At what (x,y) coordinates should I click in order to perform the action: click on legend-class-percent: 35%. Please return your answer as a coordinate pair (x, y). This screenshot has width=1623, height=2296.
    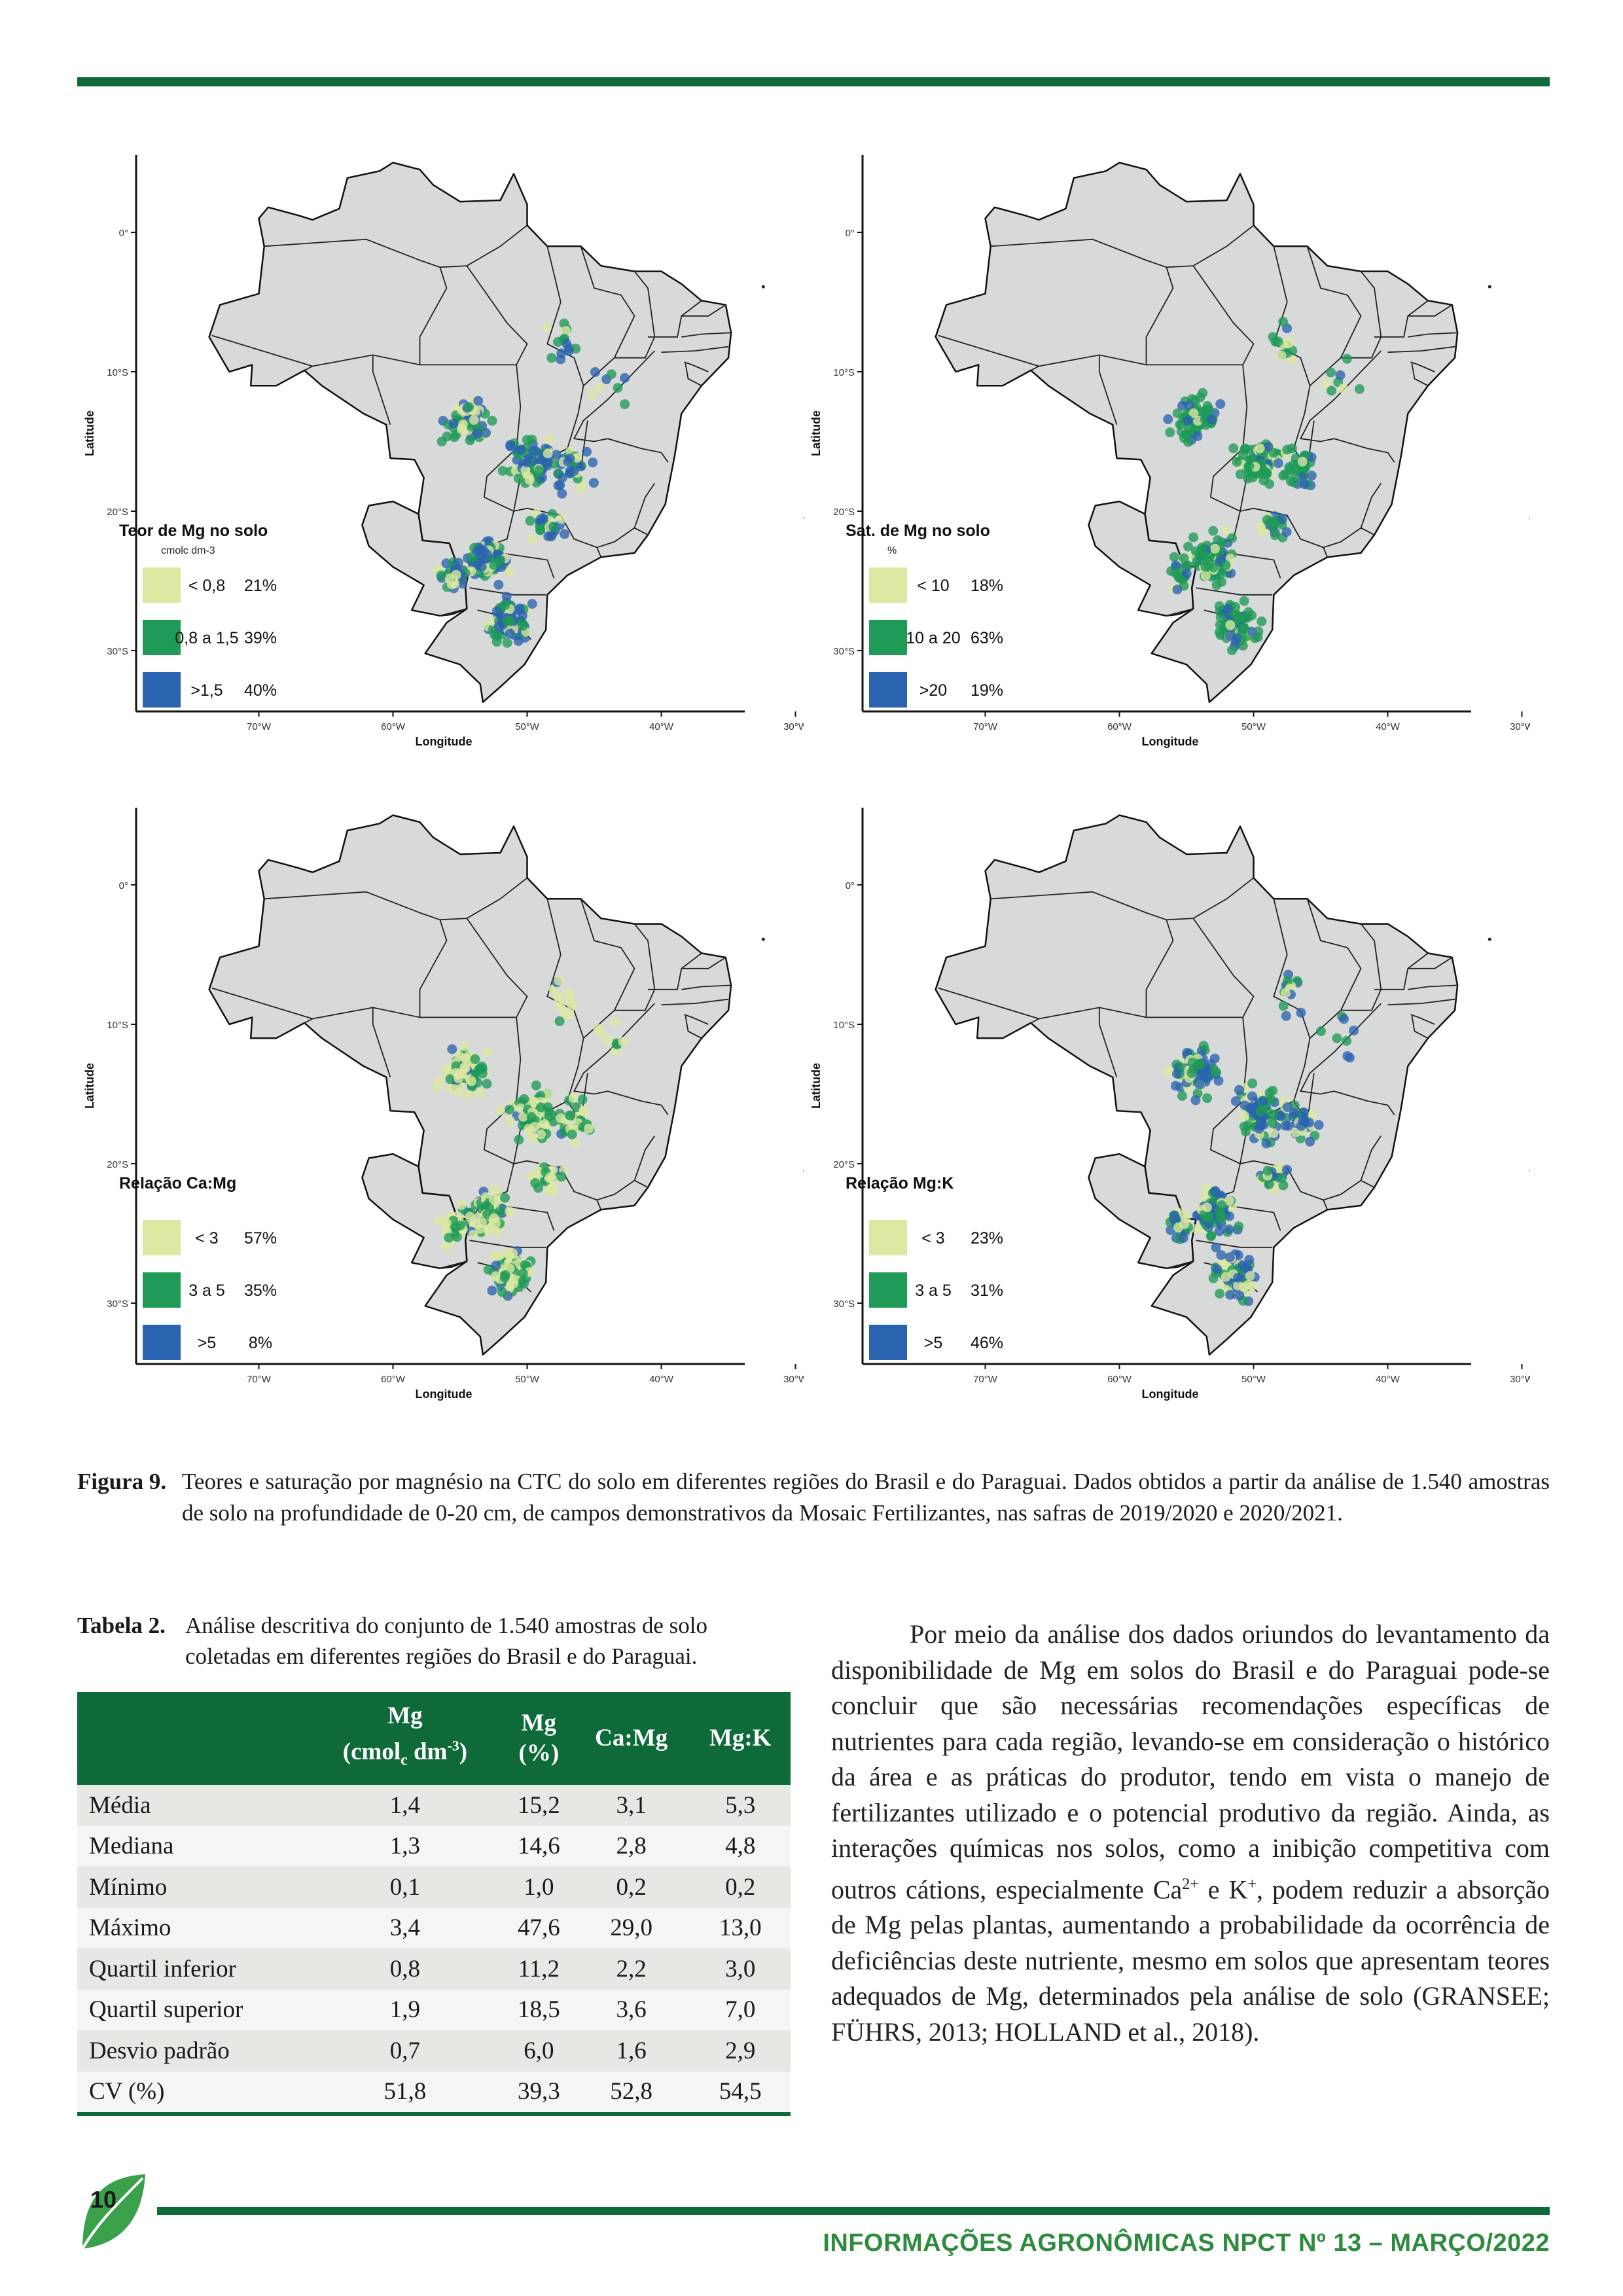
    Looking at the image, I should click on (260, 1291).